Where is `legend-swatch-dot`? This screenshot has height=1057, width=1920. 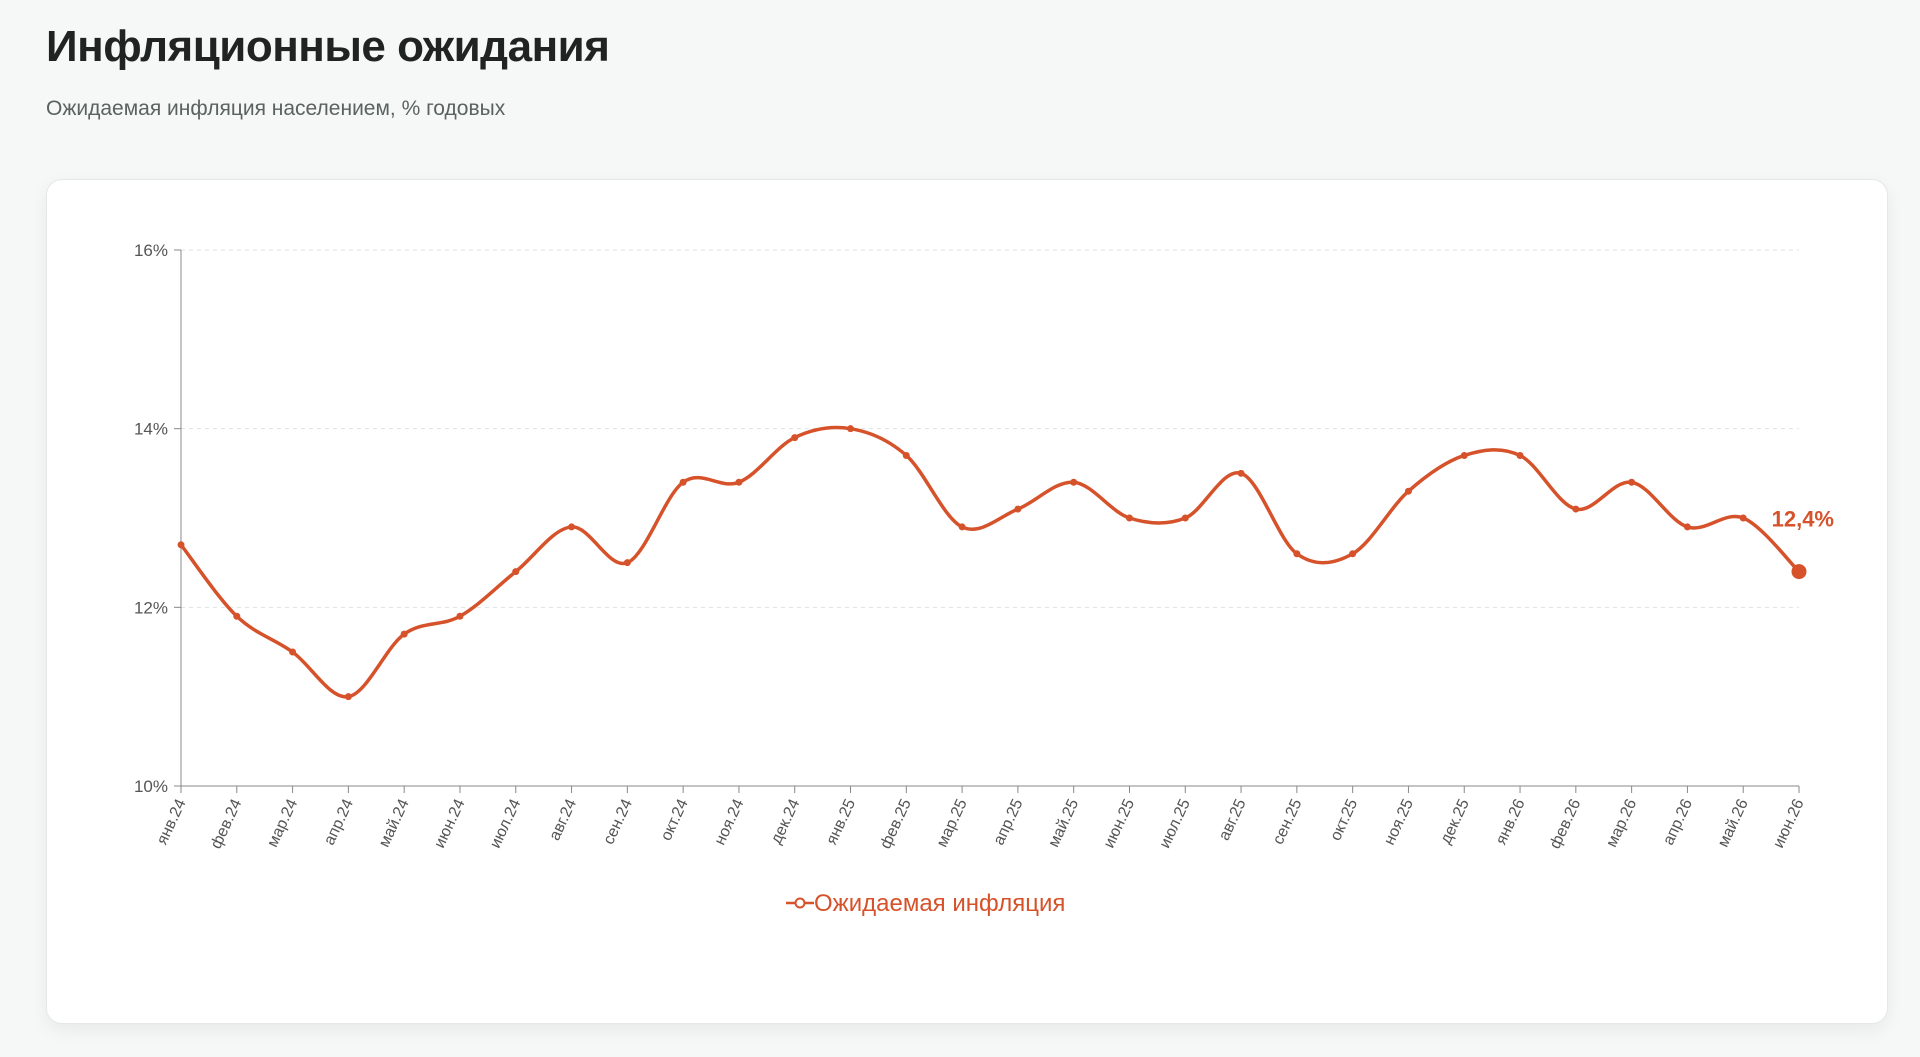
legend-swatch-dot is located at coordinates (800, 903).